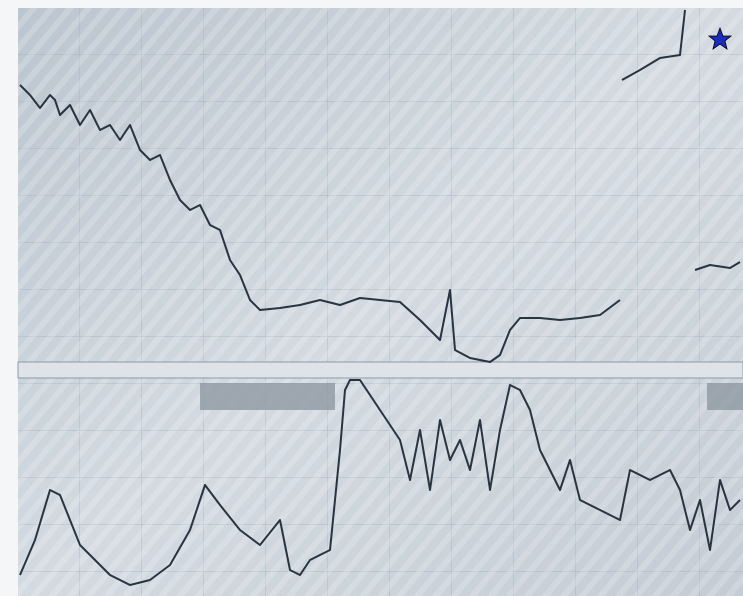 Image resolution: width=743 pixels, height=596 pixels. What do you see at coordinates (720, 38) in the screenshot?
I see `star-icon` at bounding box center [720, 38].